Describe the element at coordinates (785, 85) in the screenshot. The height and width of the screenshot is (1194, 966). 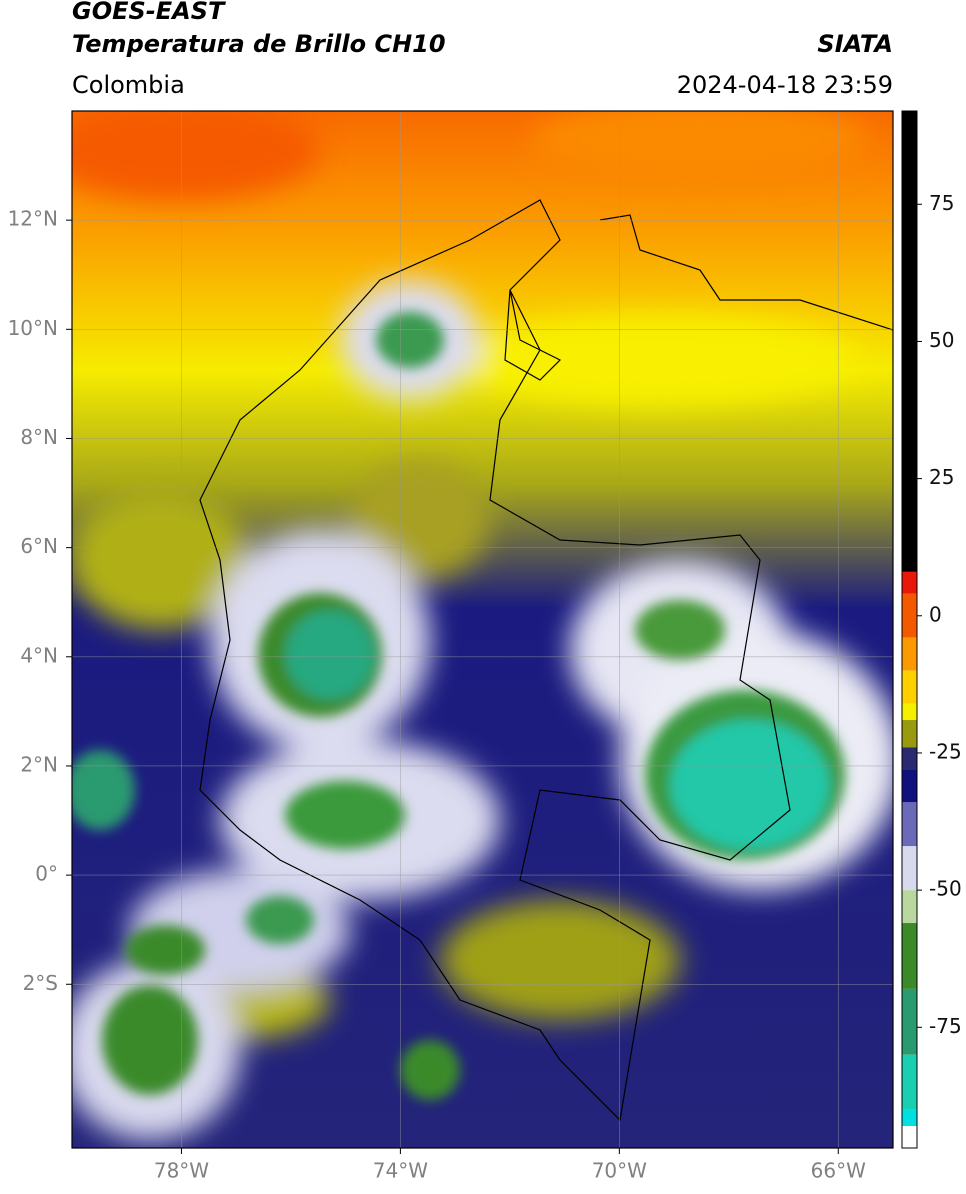
I see `datetime: 2024-04-18 23:59` at that location.